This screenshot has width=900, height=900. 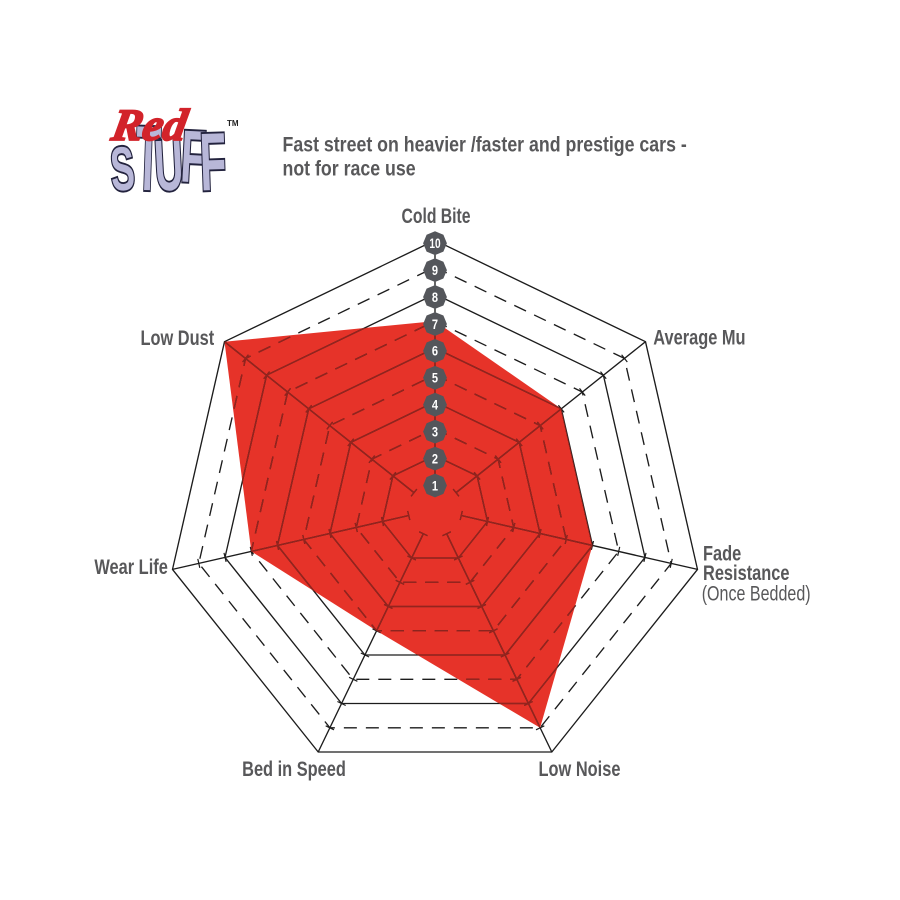 I want to click on svg-text: Fade, so click(x=722, y=552).